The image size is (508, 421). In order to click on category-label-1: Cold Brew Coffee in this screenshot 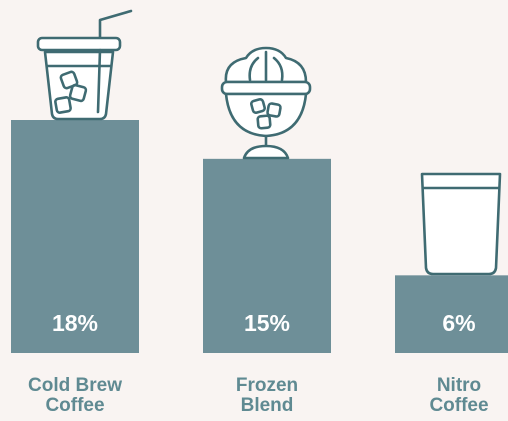, I will do `click(75, 395)`.